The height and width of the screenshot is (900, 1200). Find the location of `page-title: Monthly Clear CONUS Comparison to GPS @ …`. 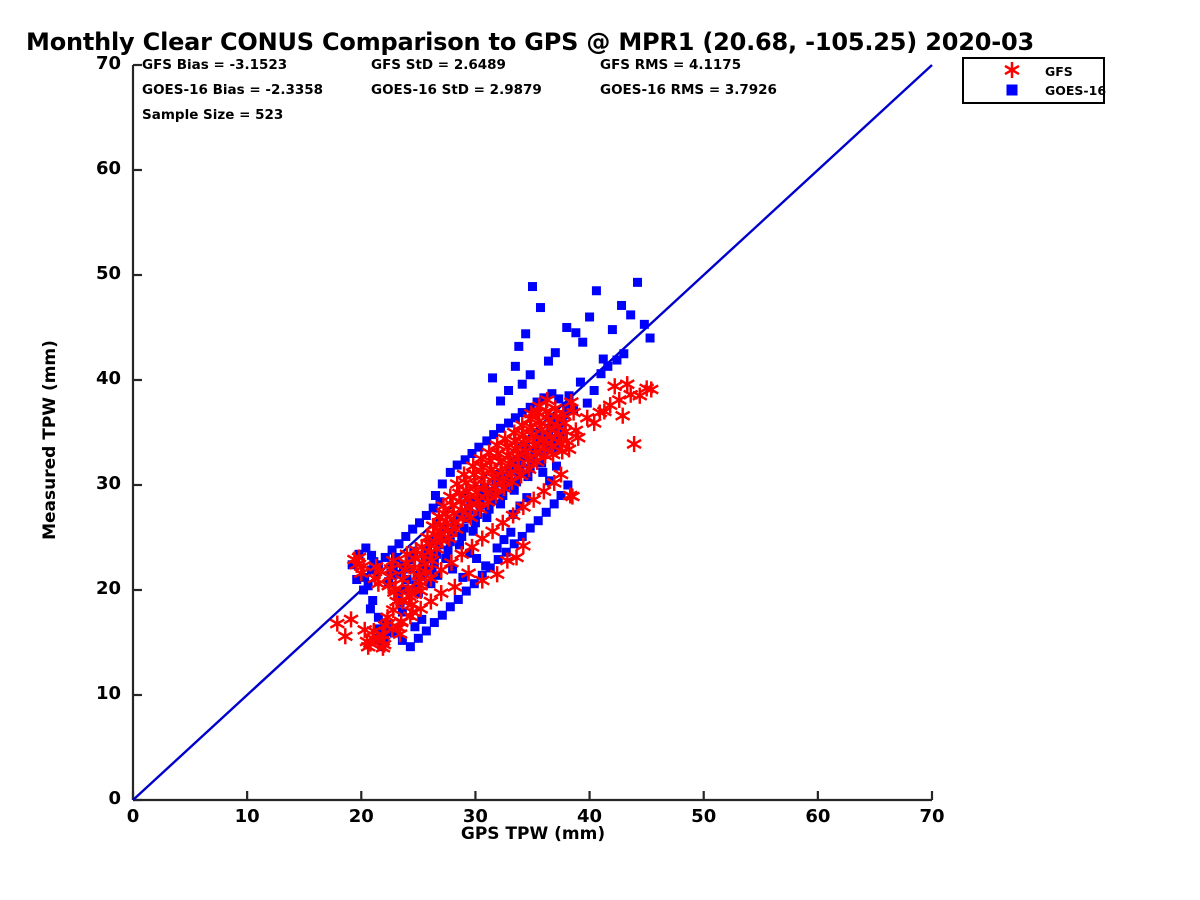

page-title: Monthly Clear CONUS Comparison to GPS @ … is located at coordinates (530, 42).